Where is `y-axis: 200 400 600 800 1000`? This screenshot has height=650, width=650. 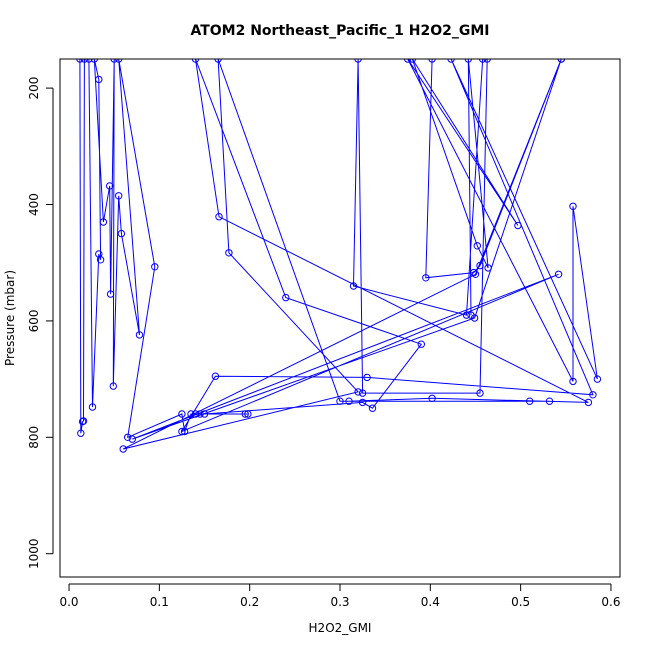
y-axis: 200 400 600 800 1000 is located at coordinates (40, 323).